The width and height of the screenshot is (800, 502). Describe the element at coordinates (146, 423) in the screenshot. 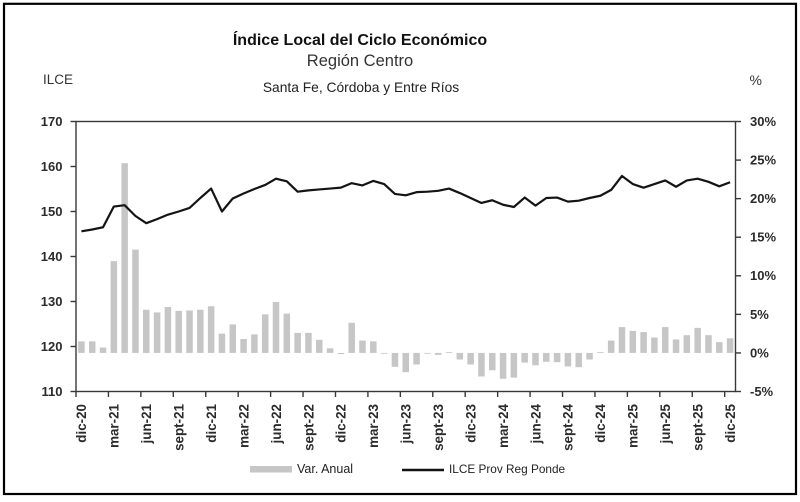

I see `svg-text: jun-21` at that location.